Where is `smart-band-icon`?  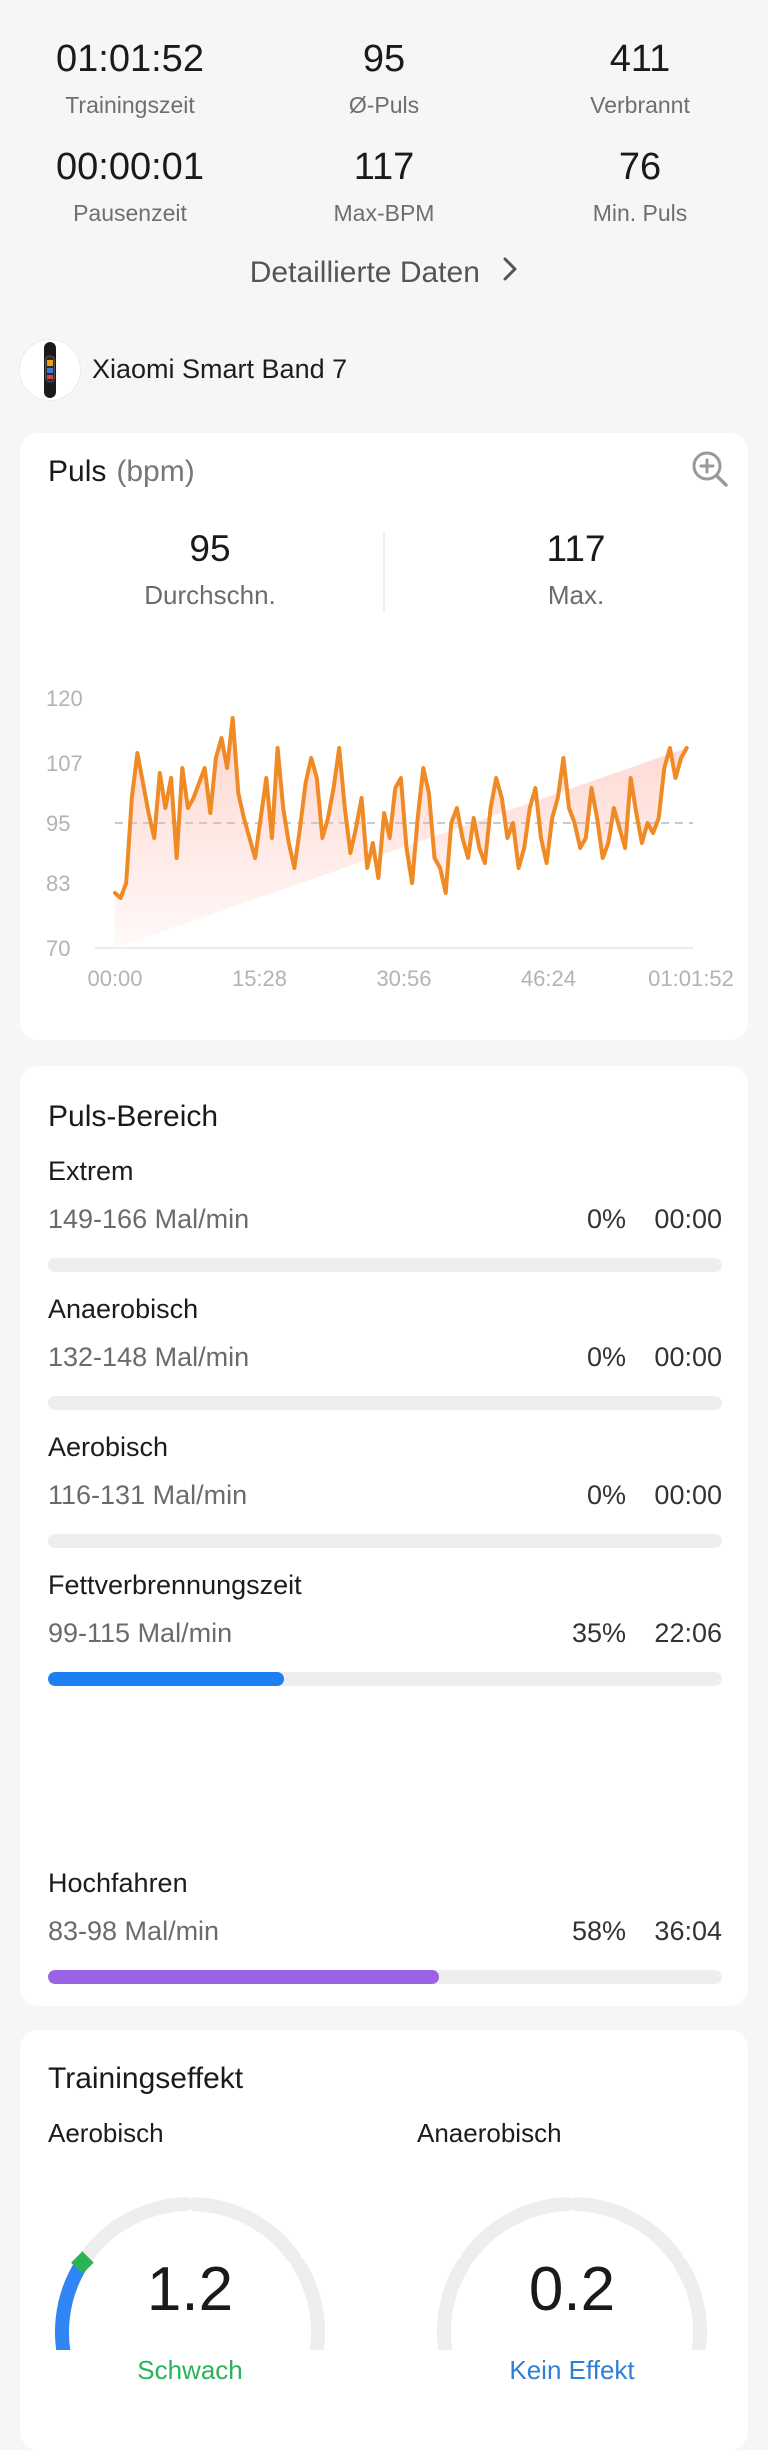
smart-band-icon is located at coordinates (50, 370).